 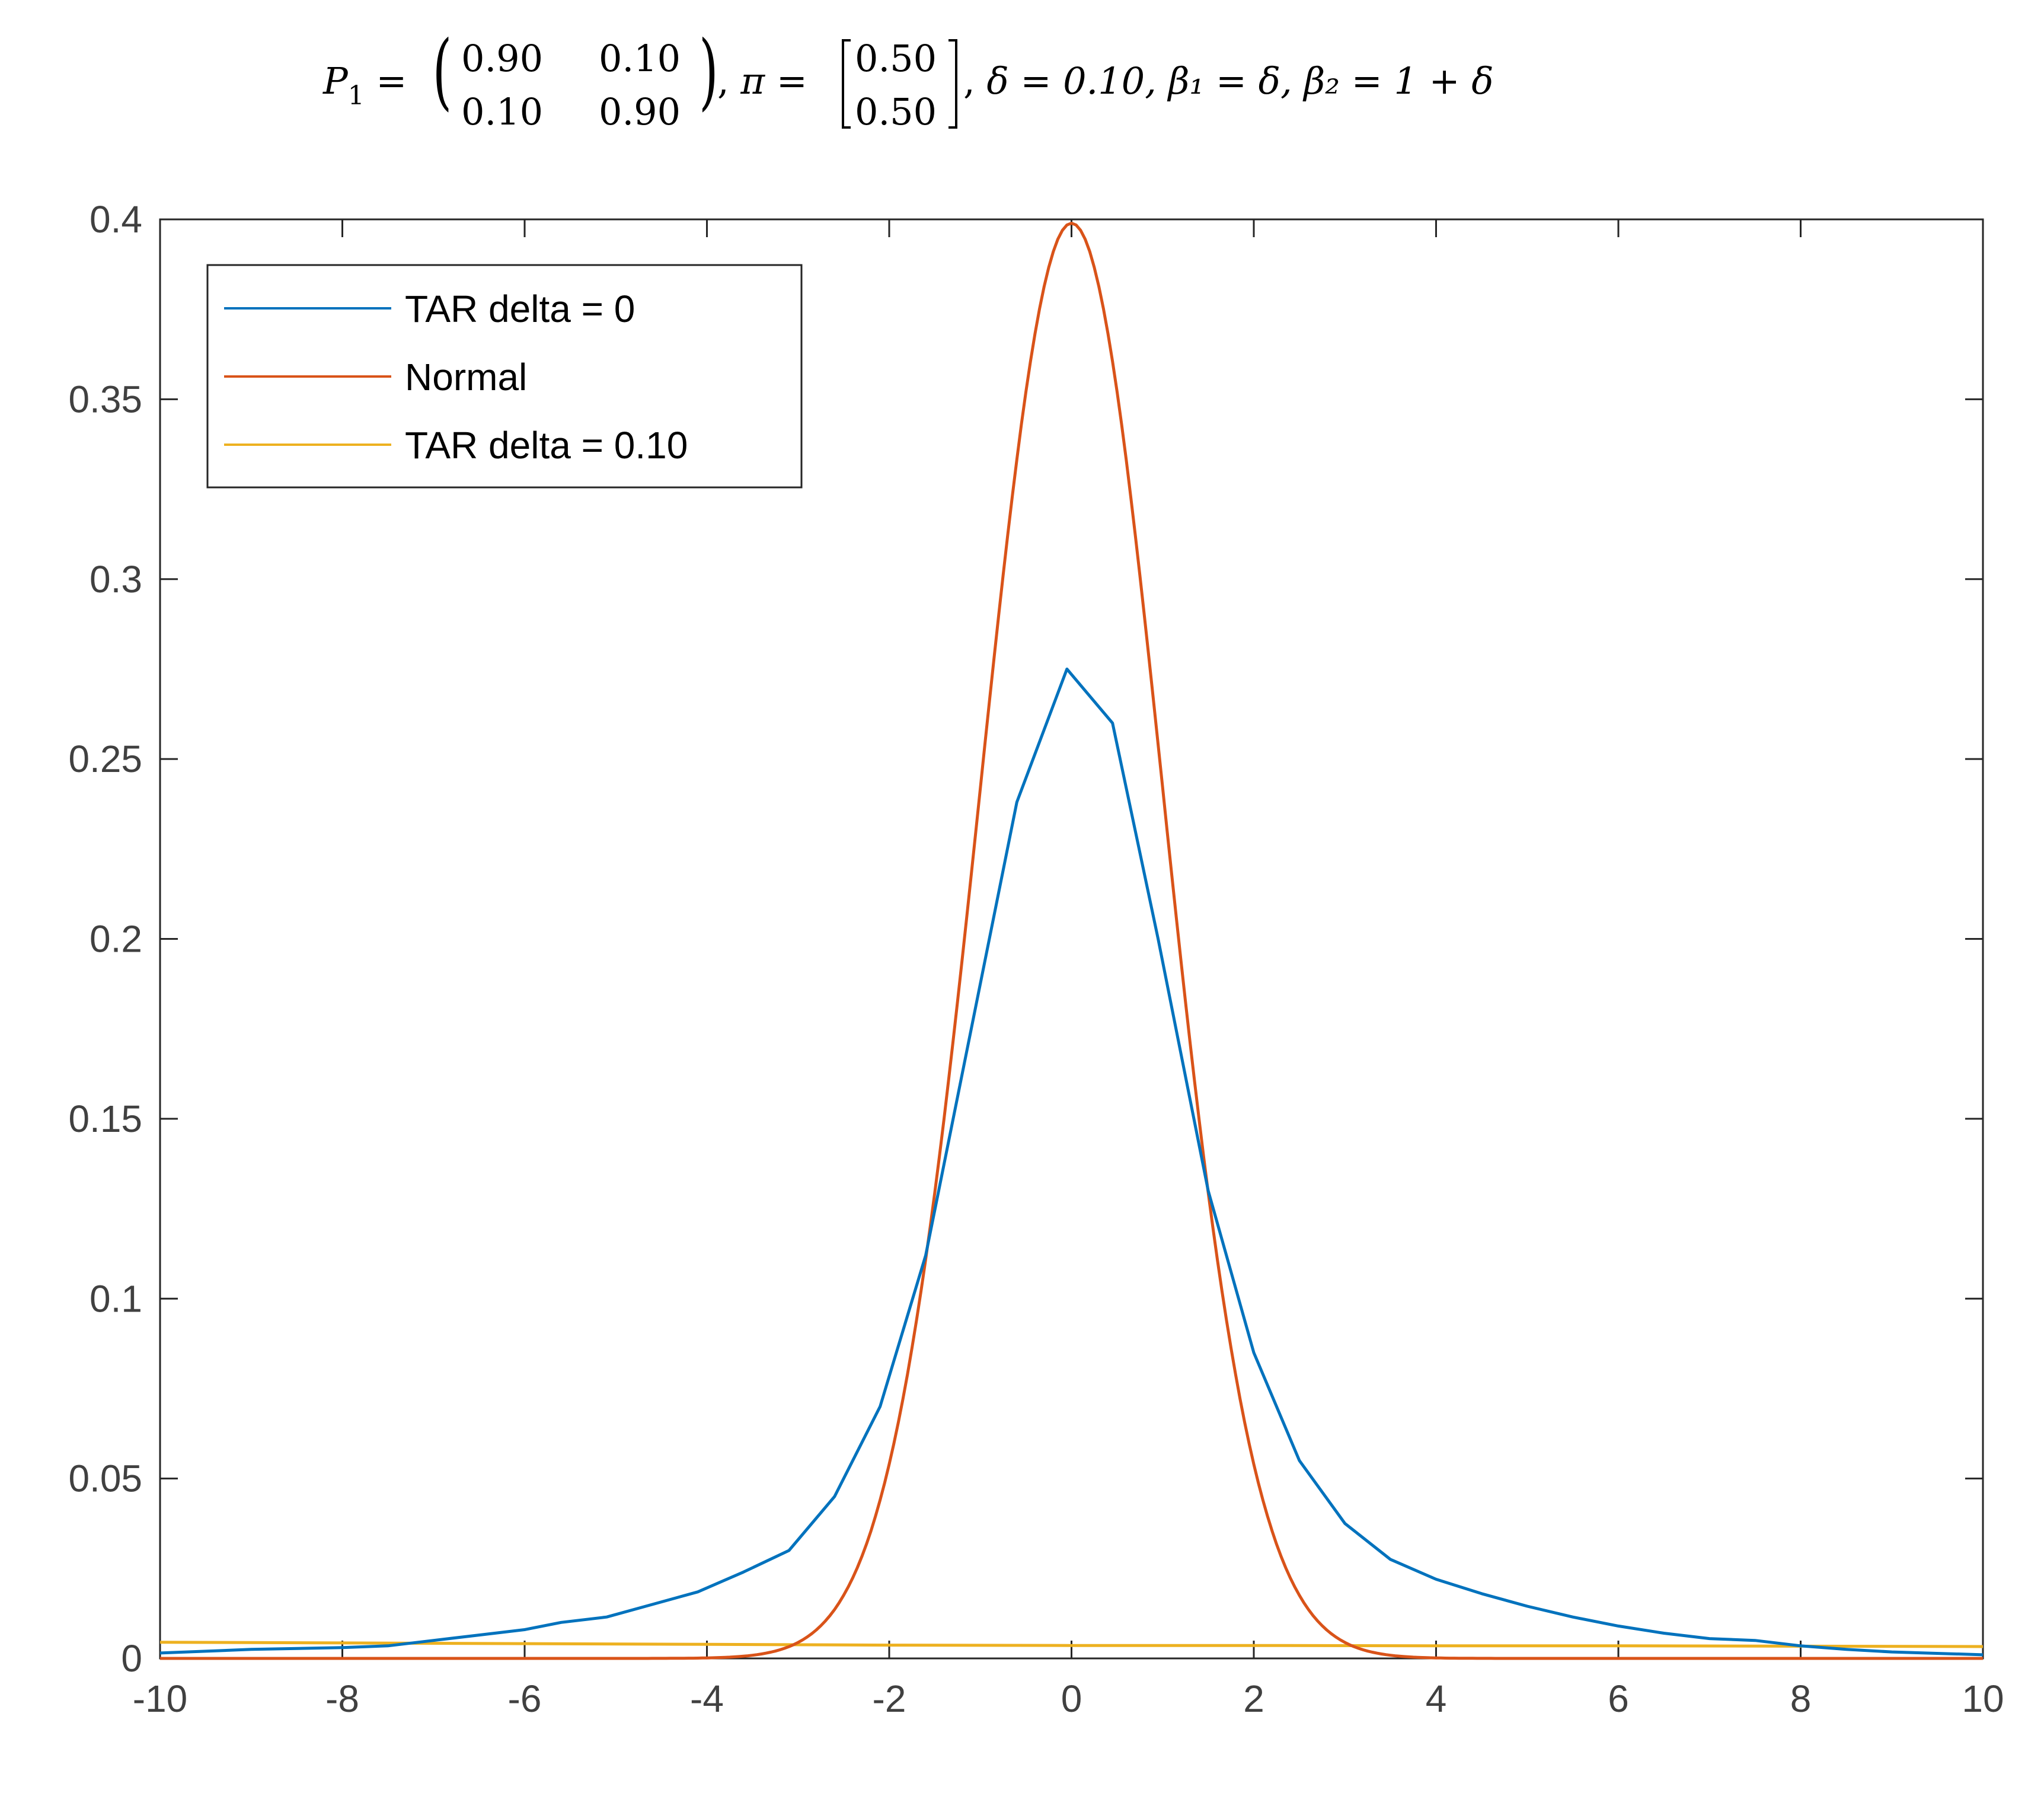 What do you see at coordinates (707, 1699) in the screenshot?
I see `x-tick-label: -4` at bounding box center [707, 1699].